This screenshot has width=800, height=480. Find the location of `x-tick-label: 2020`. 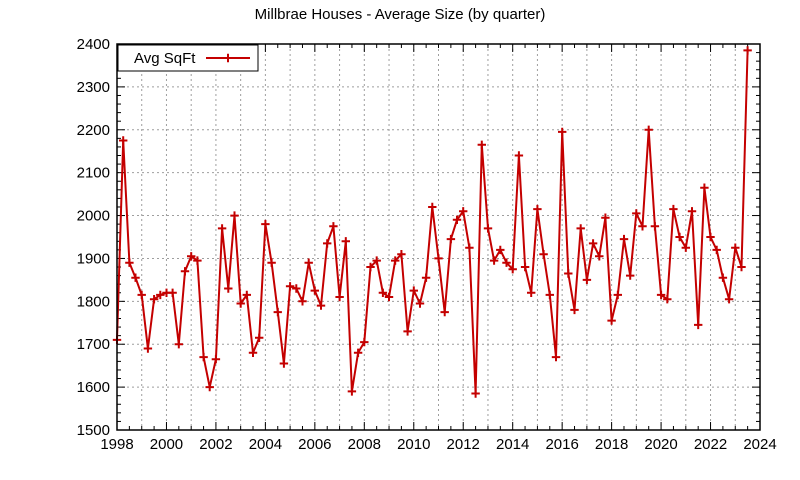

x-tick-label: 2020 is located at coordinates (660, 444).